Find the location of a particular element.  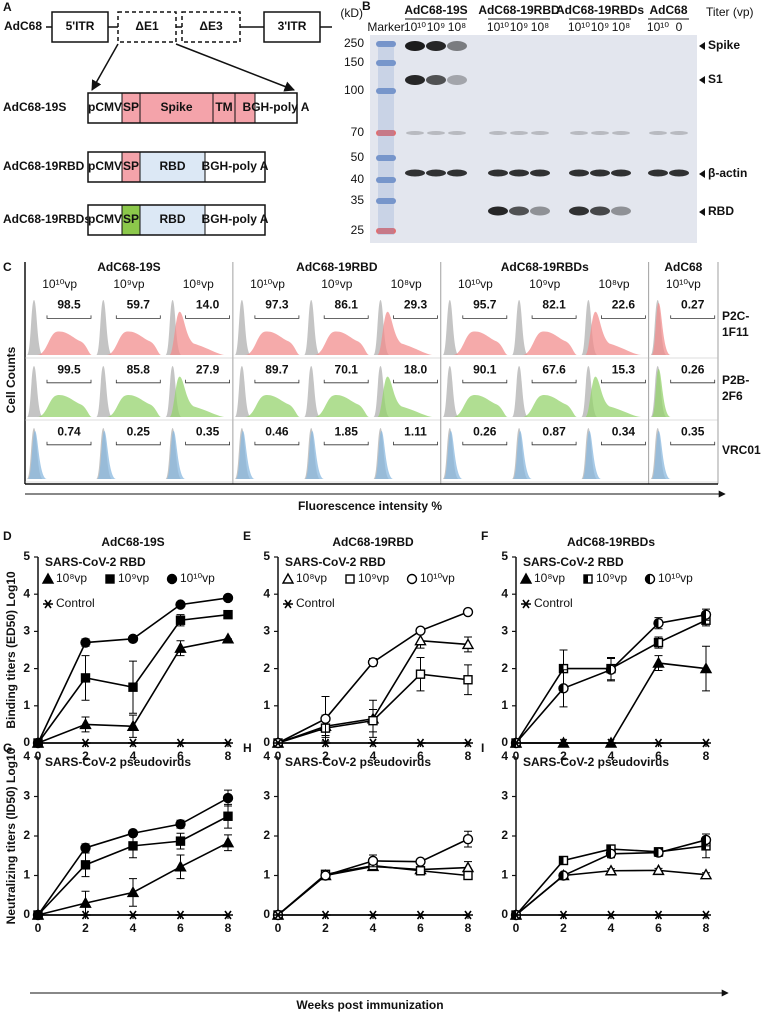

x-tick-label: 6 is located at coordinates (420, 756).